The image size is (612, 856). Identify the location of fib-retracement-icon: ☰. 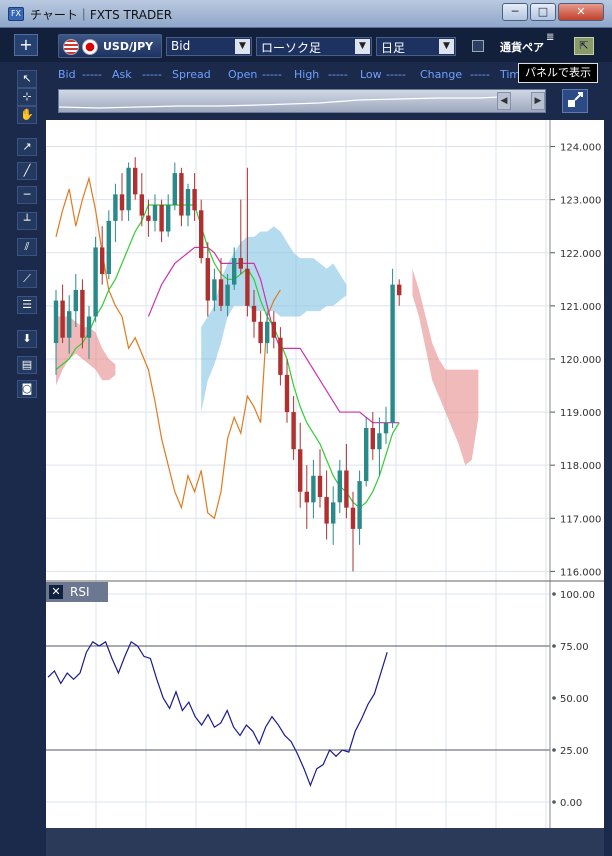
(27, 305).